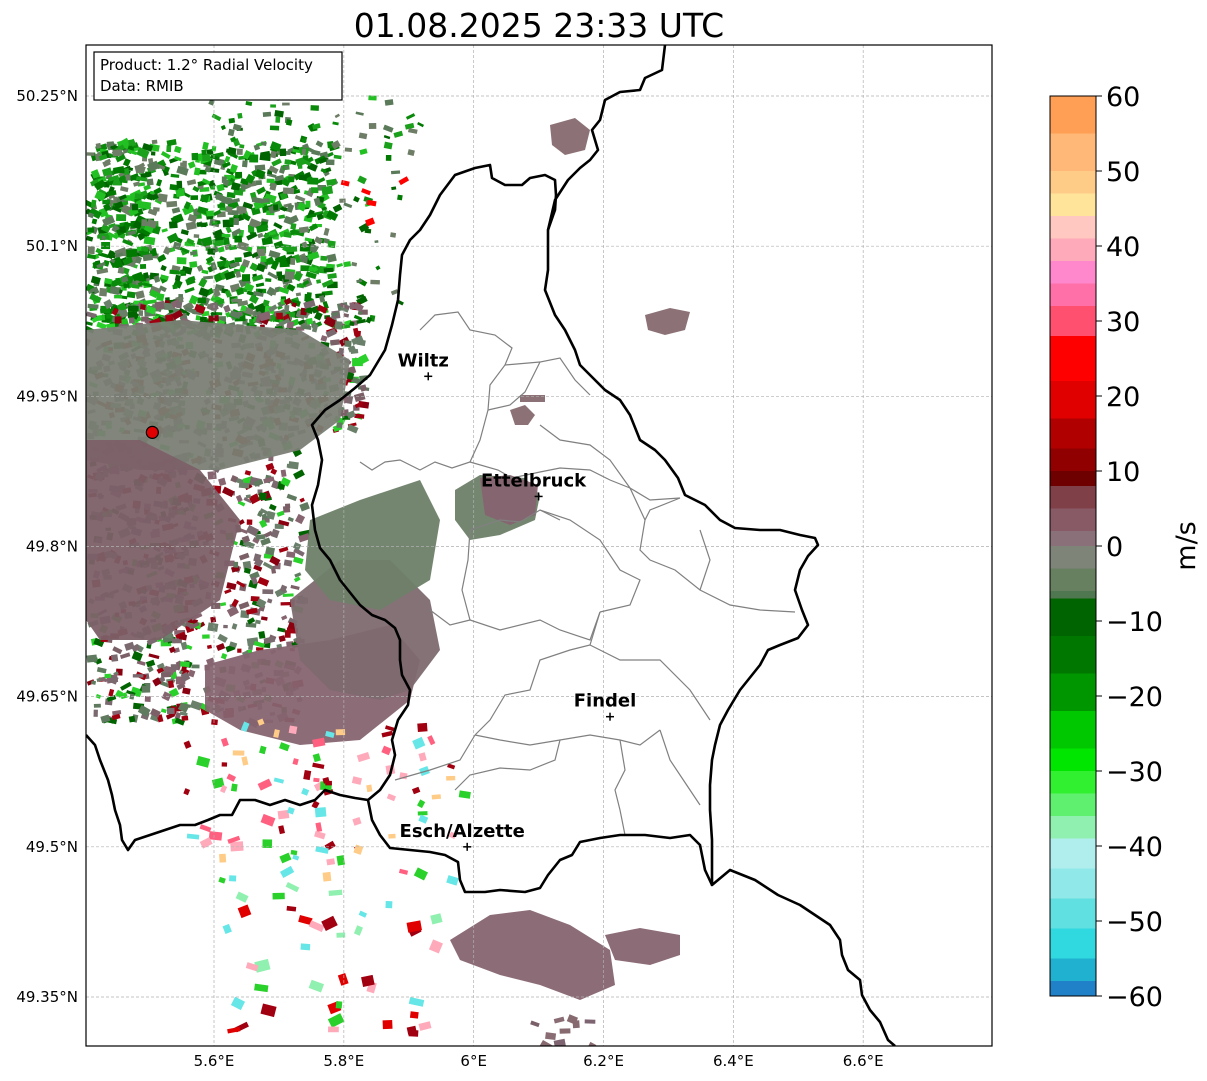 The width and height of the screenshot is (1207, 1081). I want to click on colorbar-label: m/s, so click(1186, 545).